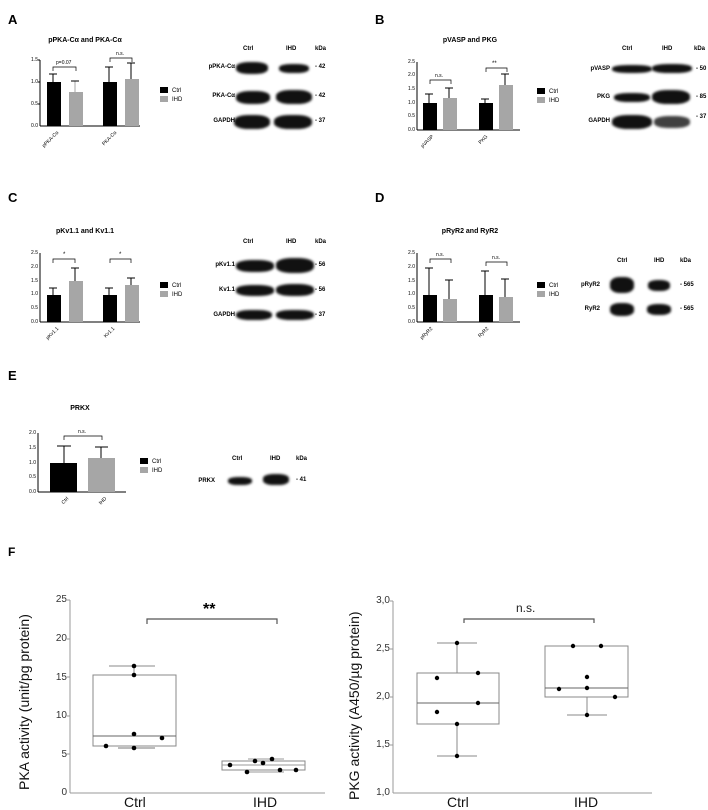 Image resolution: width=708 pixels, height=810 pixels. What do you see at coordinates (468, 288) in the screenshot?
I see `bar-plot-d` at bounding box center [468, 288].